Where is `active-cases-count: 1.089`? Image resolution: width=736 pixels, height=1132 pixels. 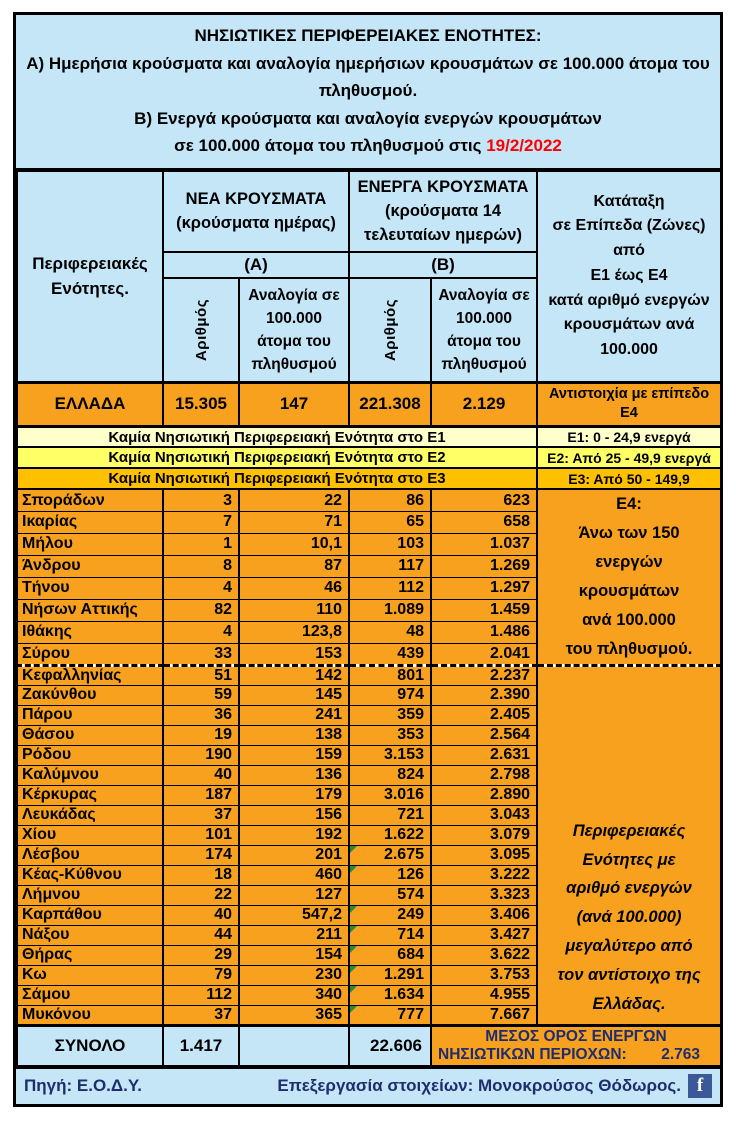
active-cases-count: 1.089 is located at coordinates (390, 610).